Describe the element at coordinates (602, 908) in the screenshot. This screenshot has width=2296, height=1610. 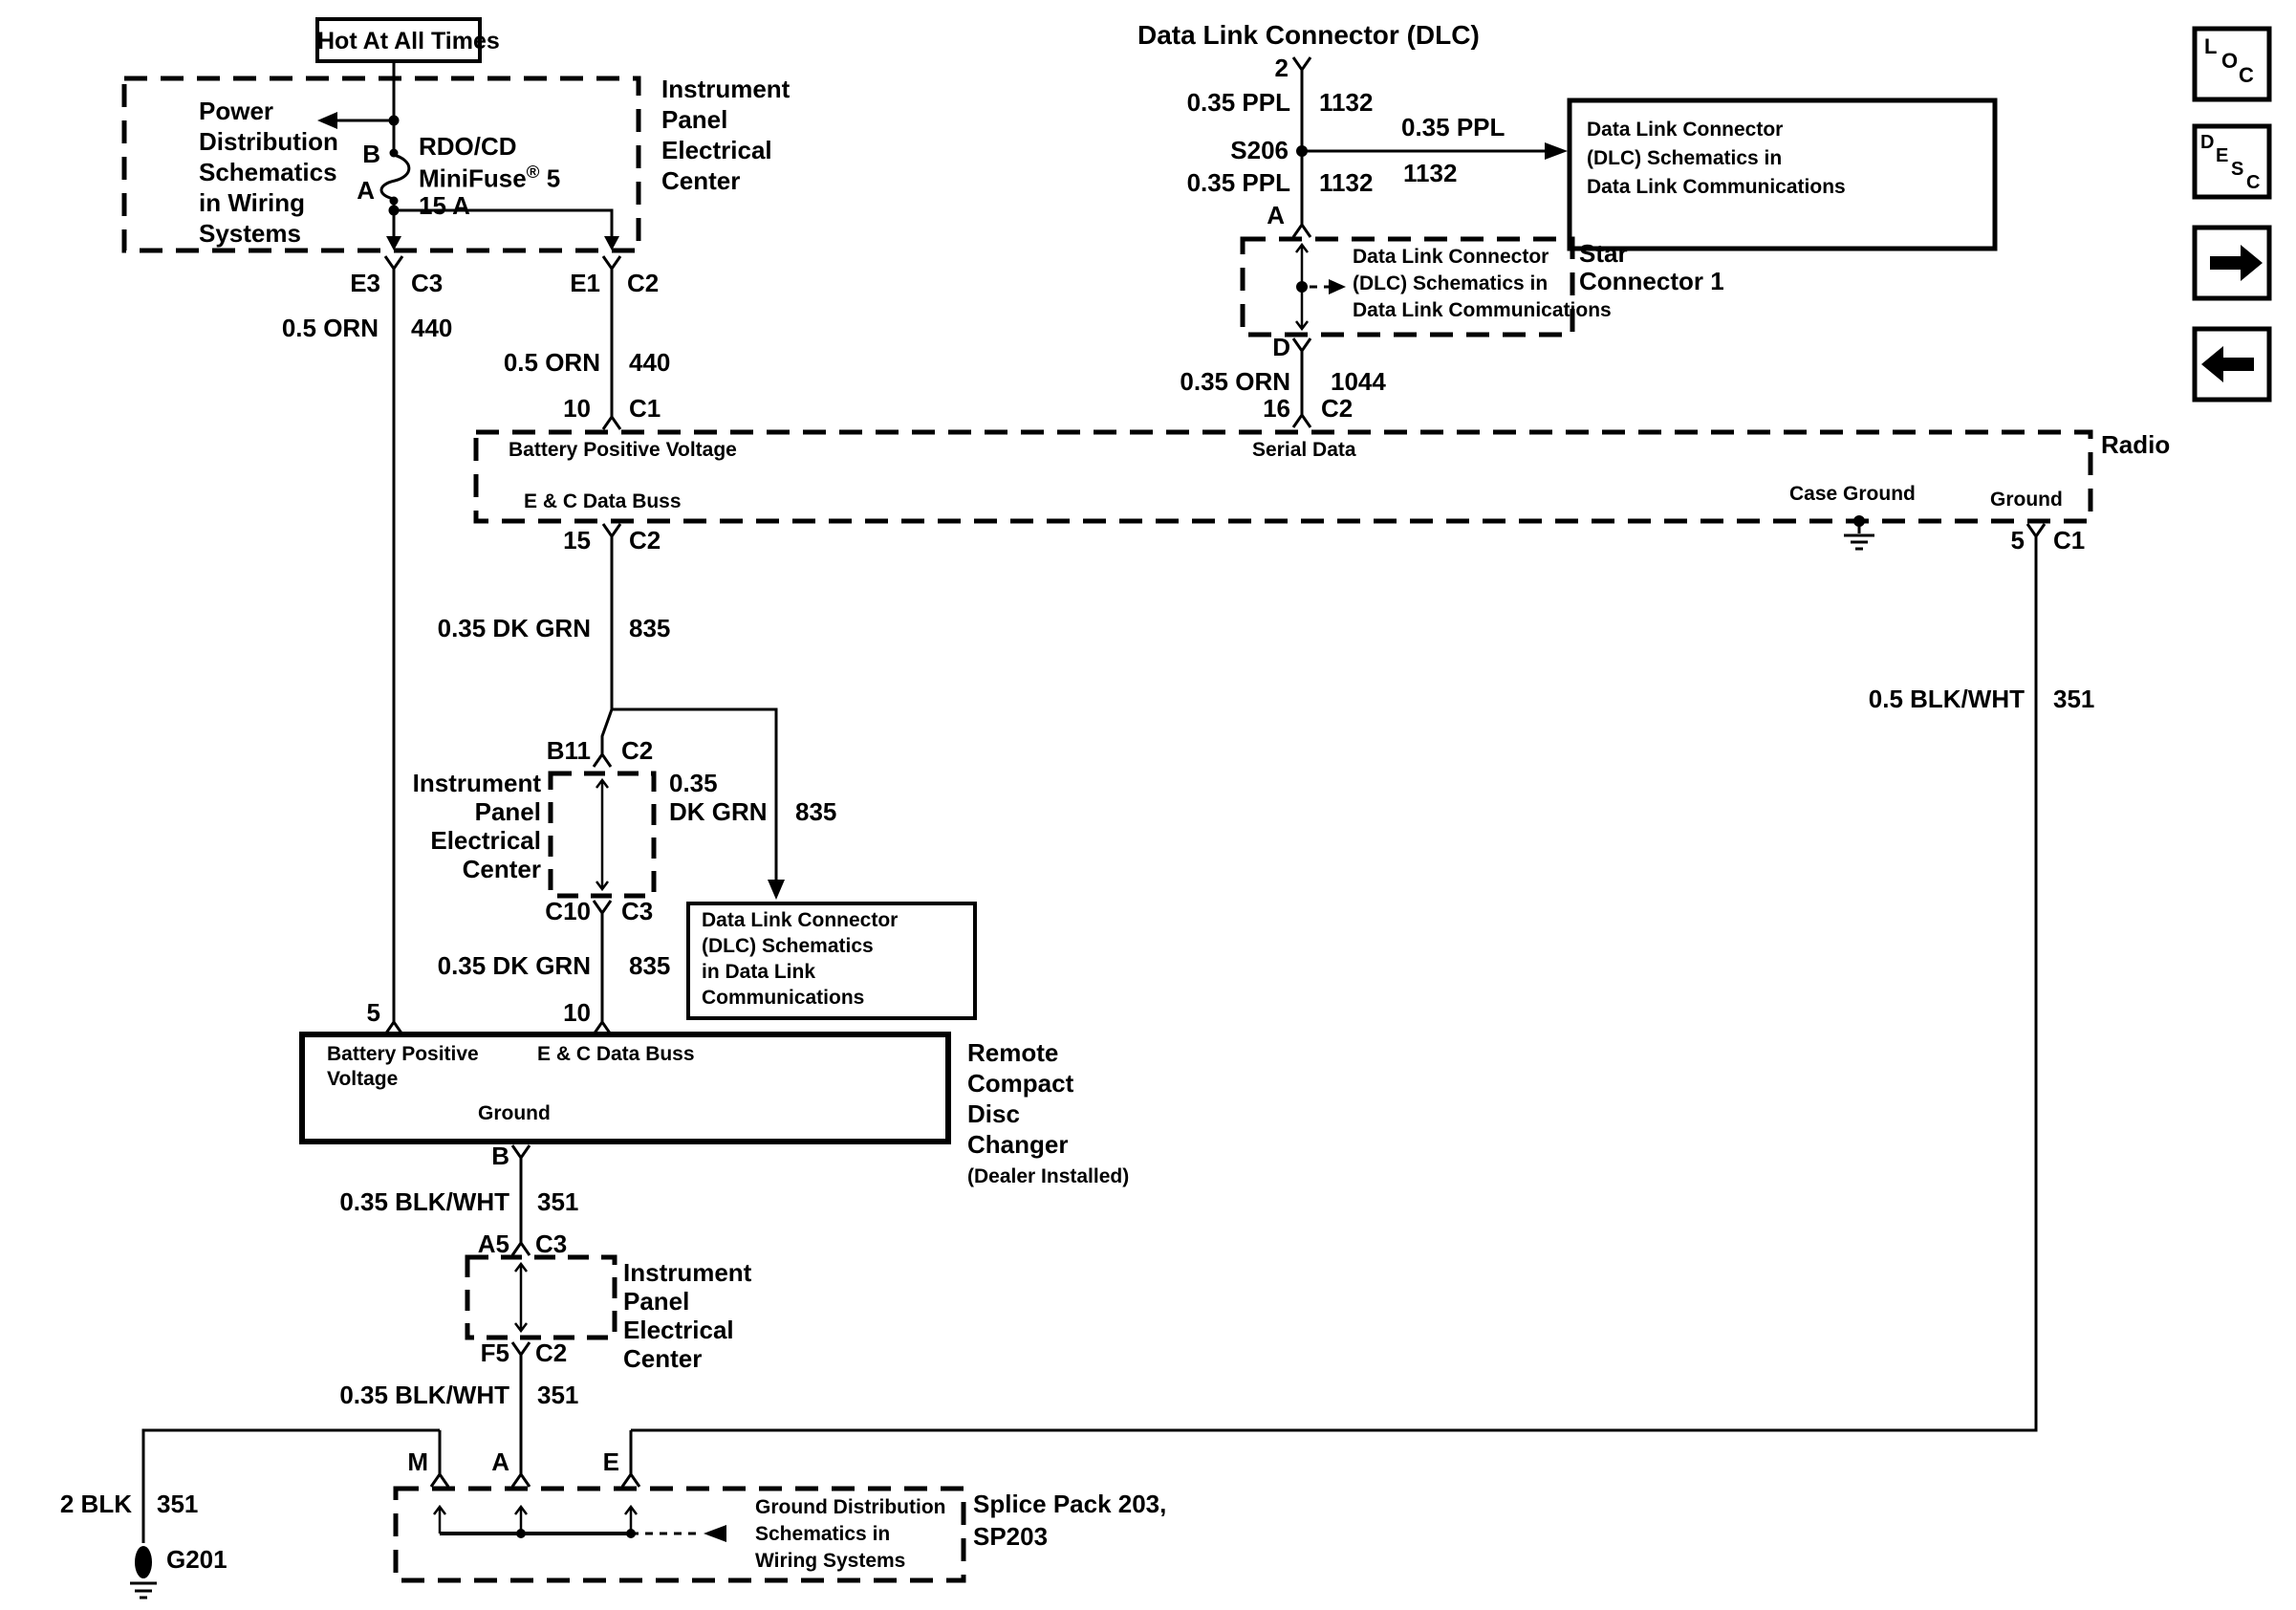
I see `conn-c10-symbol` at that location.